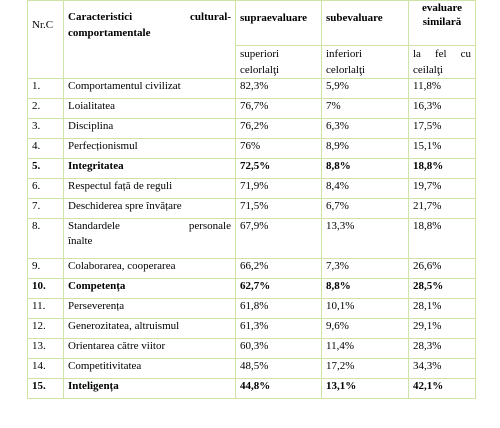  I want to click on row-nr: 8., so click(45, 238).